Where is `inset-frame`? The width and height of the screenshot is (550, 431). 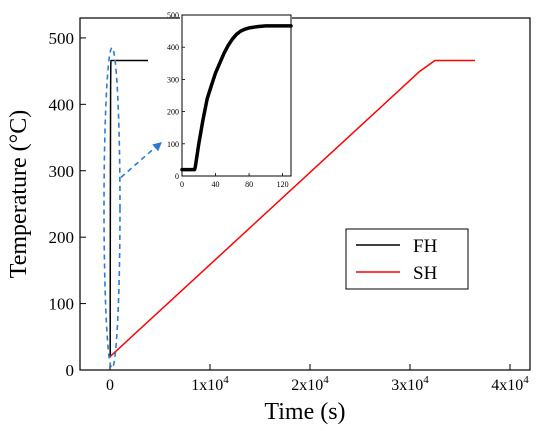 inset-frame is located at coordinates (236, 95).